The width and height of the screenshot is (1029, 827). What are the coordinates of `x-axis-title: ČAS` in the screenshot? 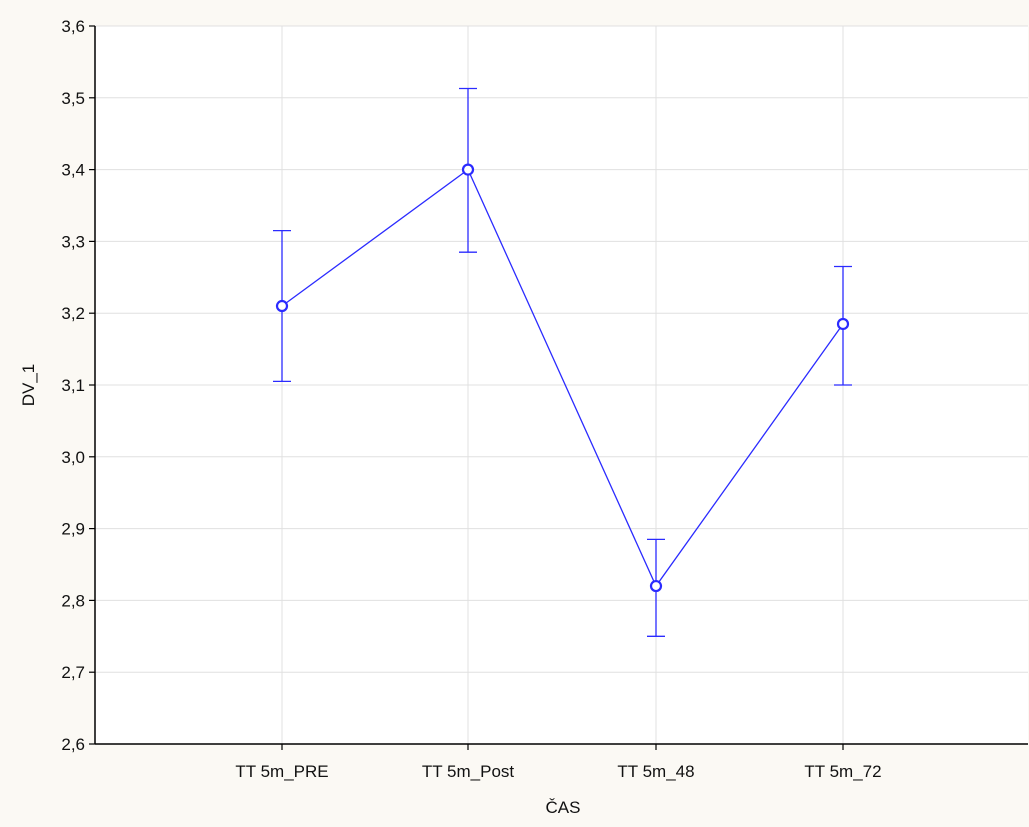 It's located at (563, 807).